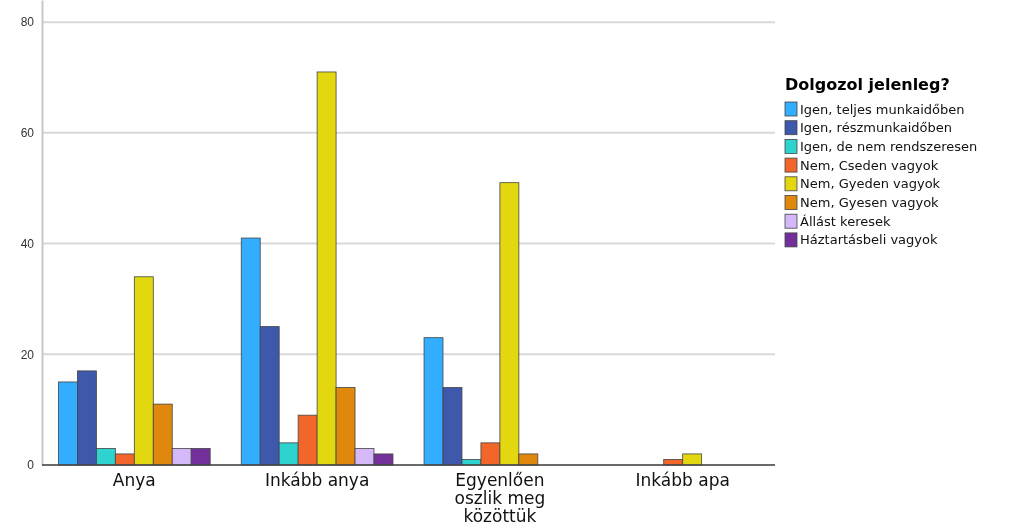 The height and width of the screenshot is (529, 1022). I want to click on legend-label: Nem, Gyesen vagyok, so click(870, 202).